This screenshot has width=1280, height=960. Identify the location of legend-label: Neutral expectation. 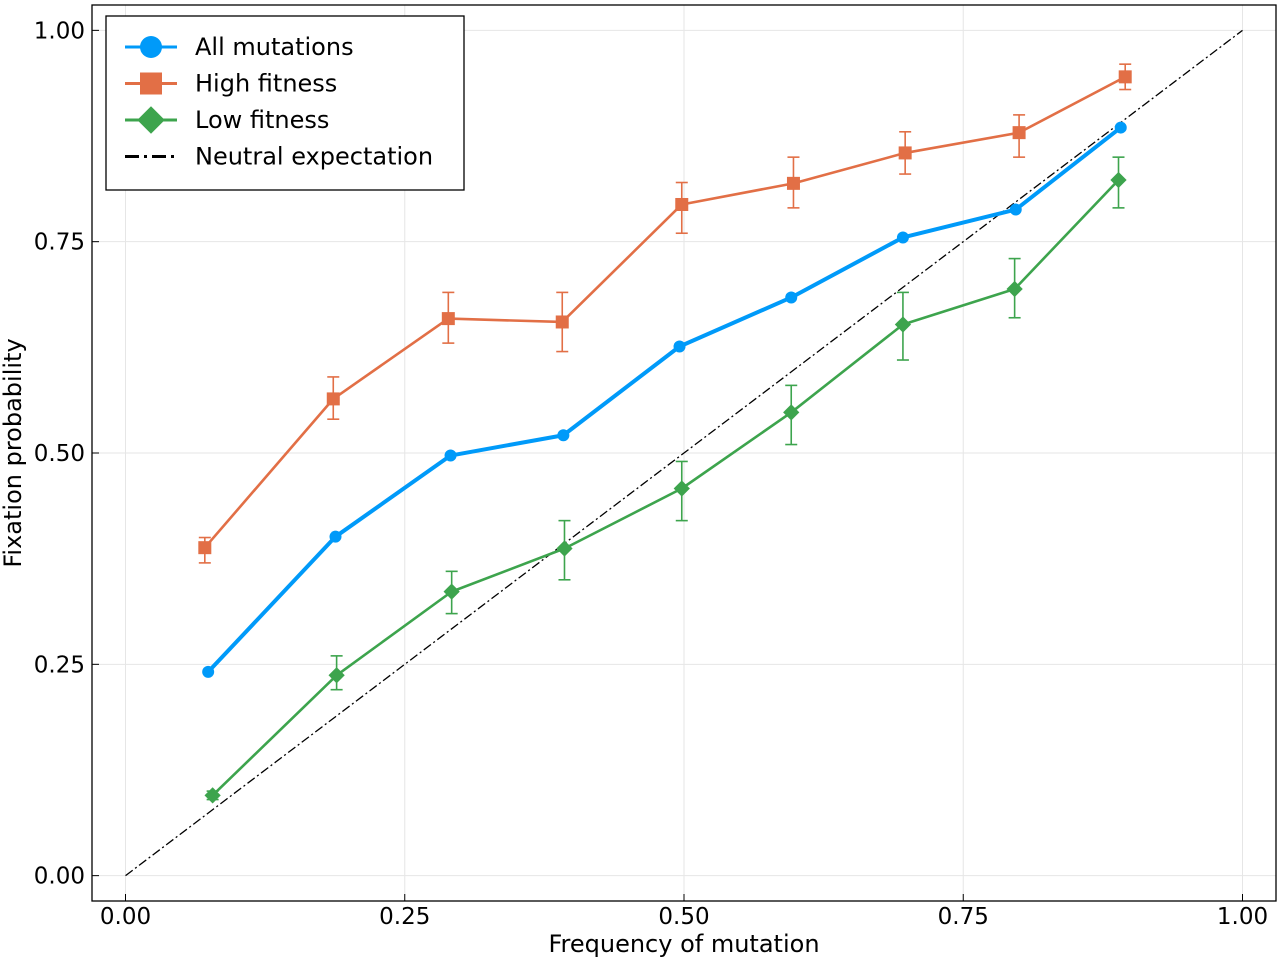
(314, 157).